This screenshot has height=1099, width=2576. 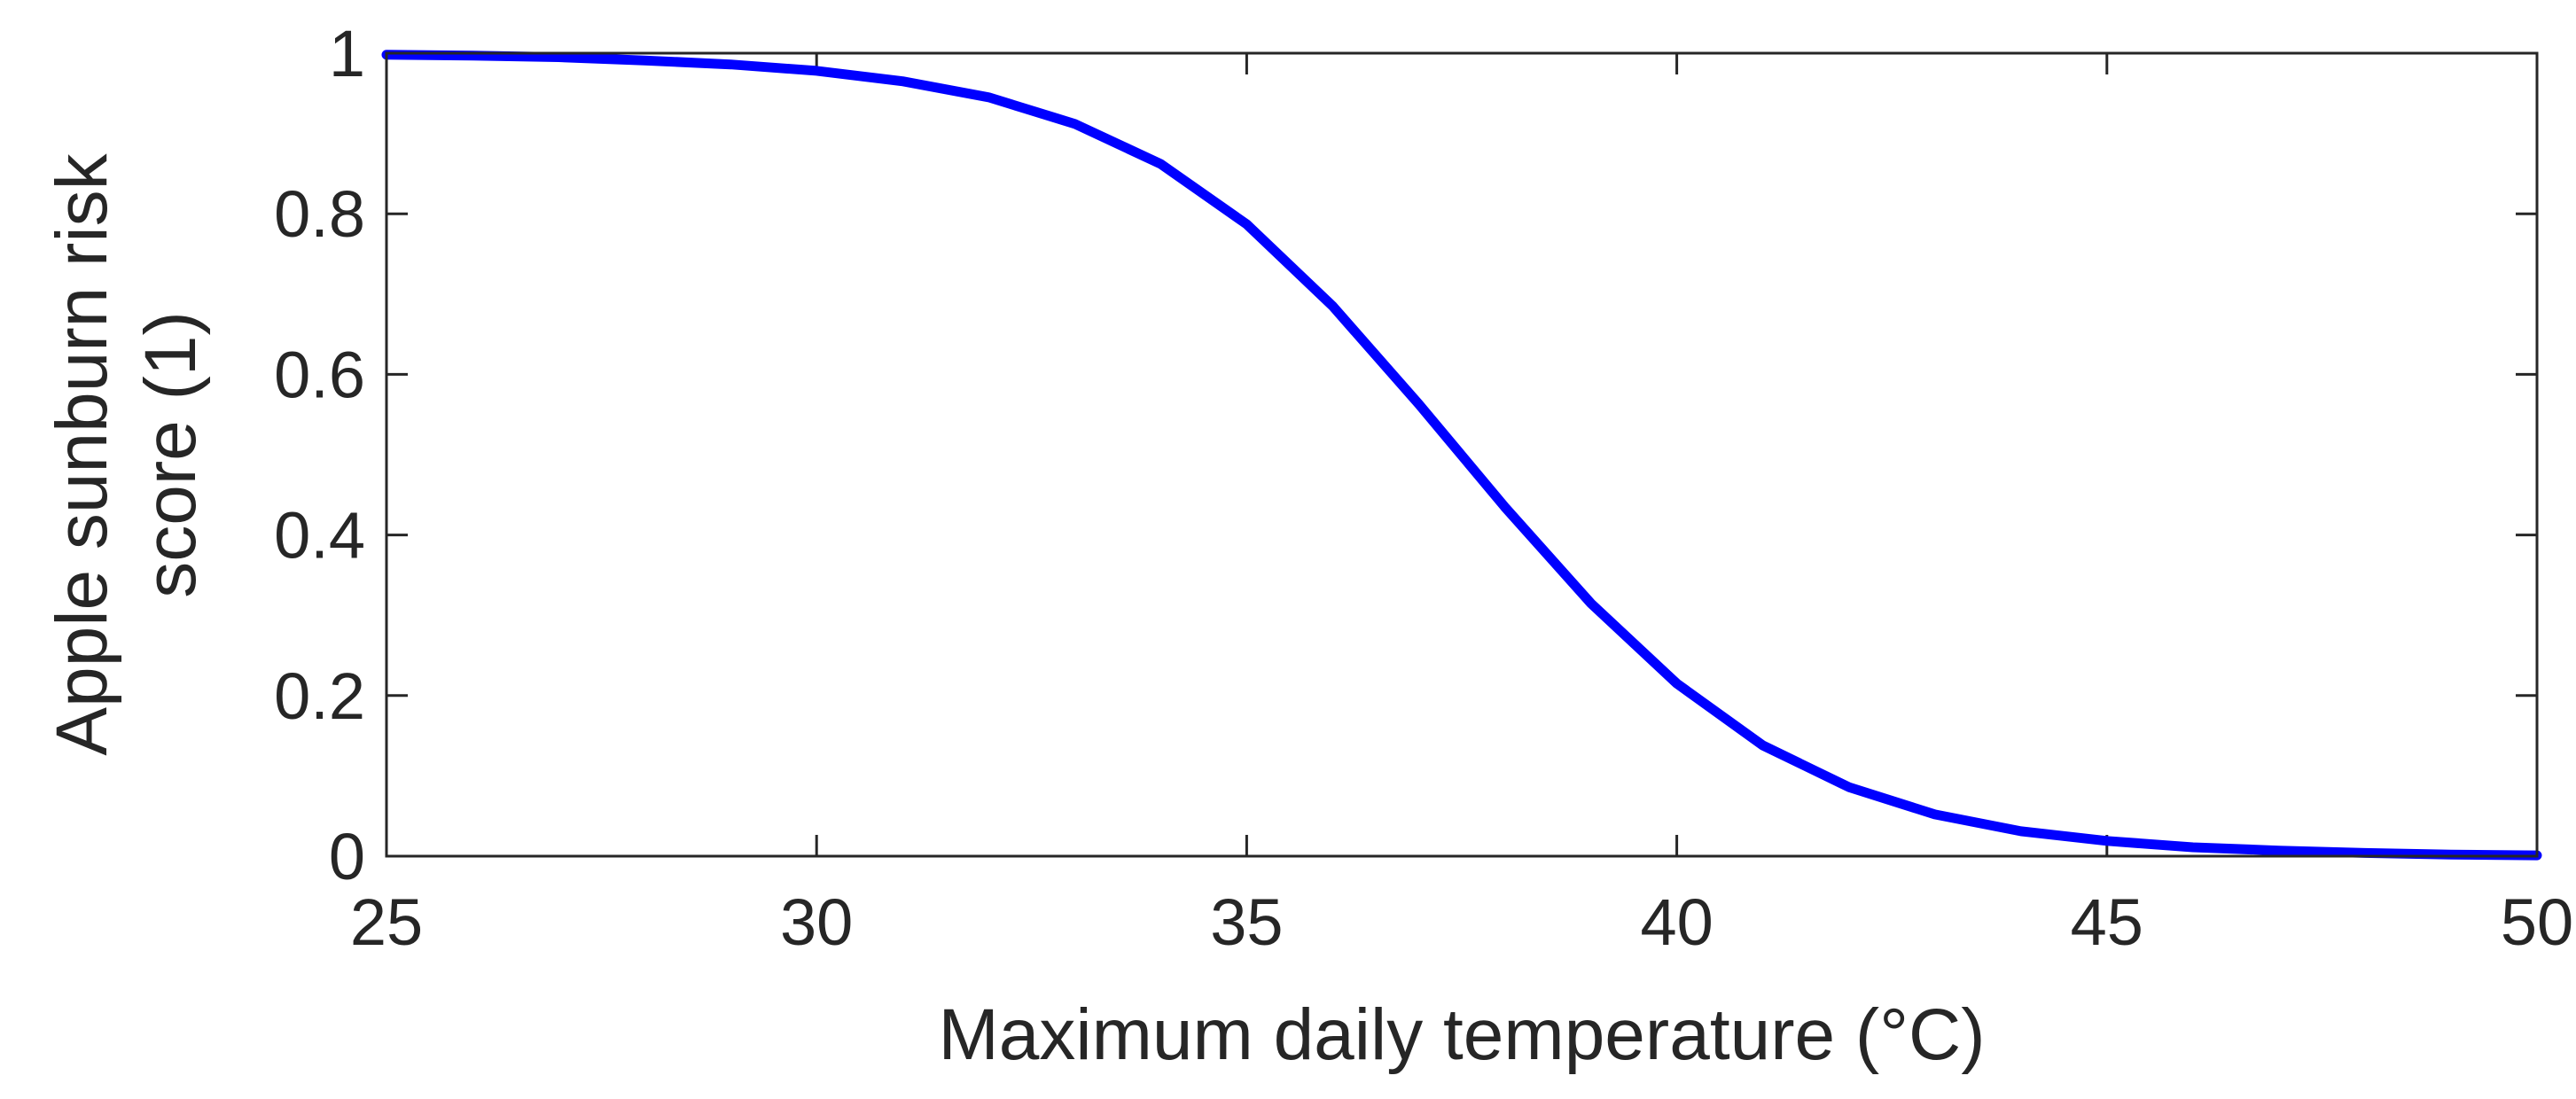 I want to click on x-tick-label: 40, so click(x=1676, y=922).